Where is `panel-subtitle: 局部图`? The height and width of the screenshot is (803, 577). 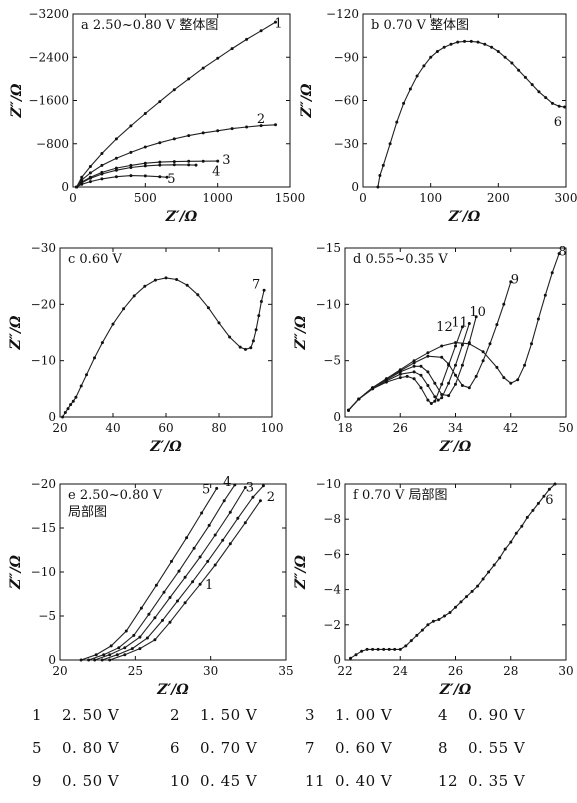 panel-subtitle: 局部图 is located at coordinates (87, 512).